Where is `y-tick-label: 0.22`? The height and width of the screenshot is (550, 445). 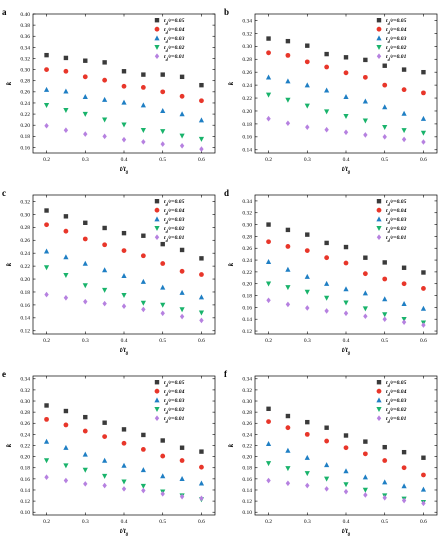 y-tick-label: 0.22 is located at coordinates (25, 446).